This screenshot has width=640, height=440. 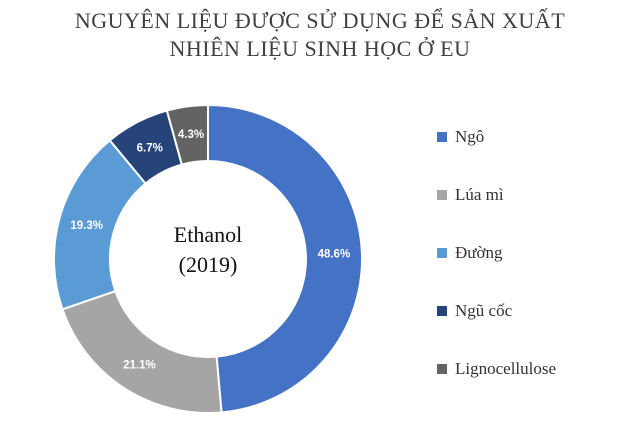 What do you see at coordinates (470, 136) in the screenshot?
I see `legend-label-ngo: Ngô` at bounding box center [470, 136].